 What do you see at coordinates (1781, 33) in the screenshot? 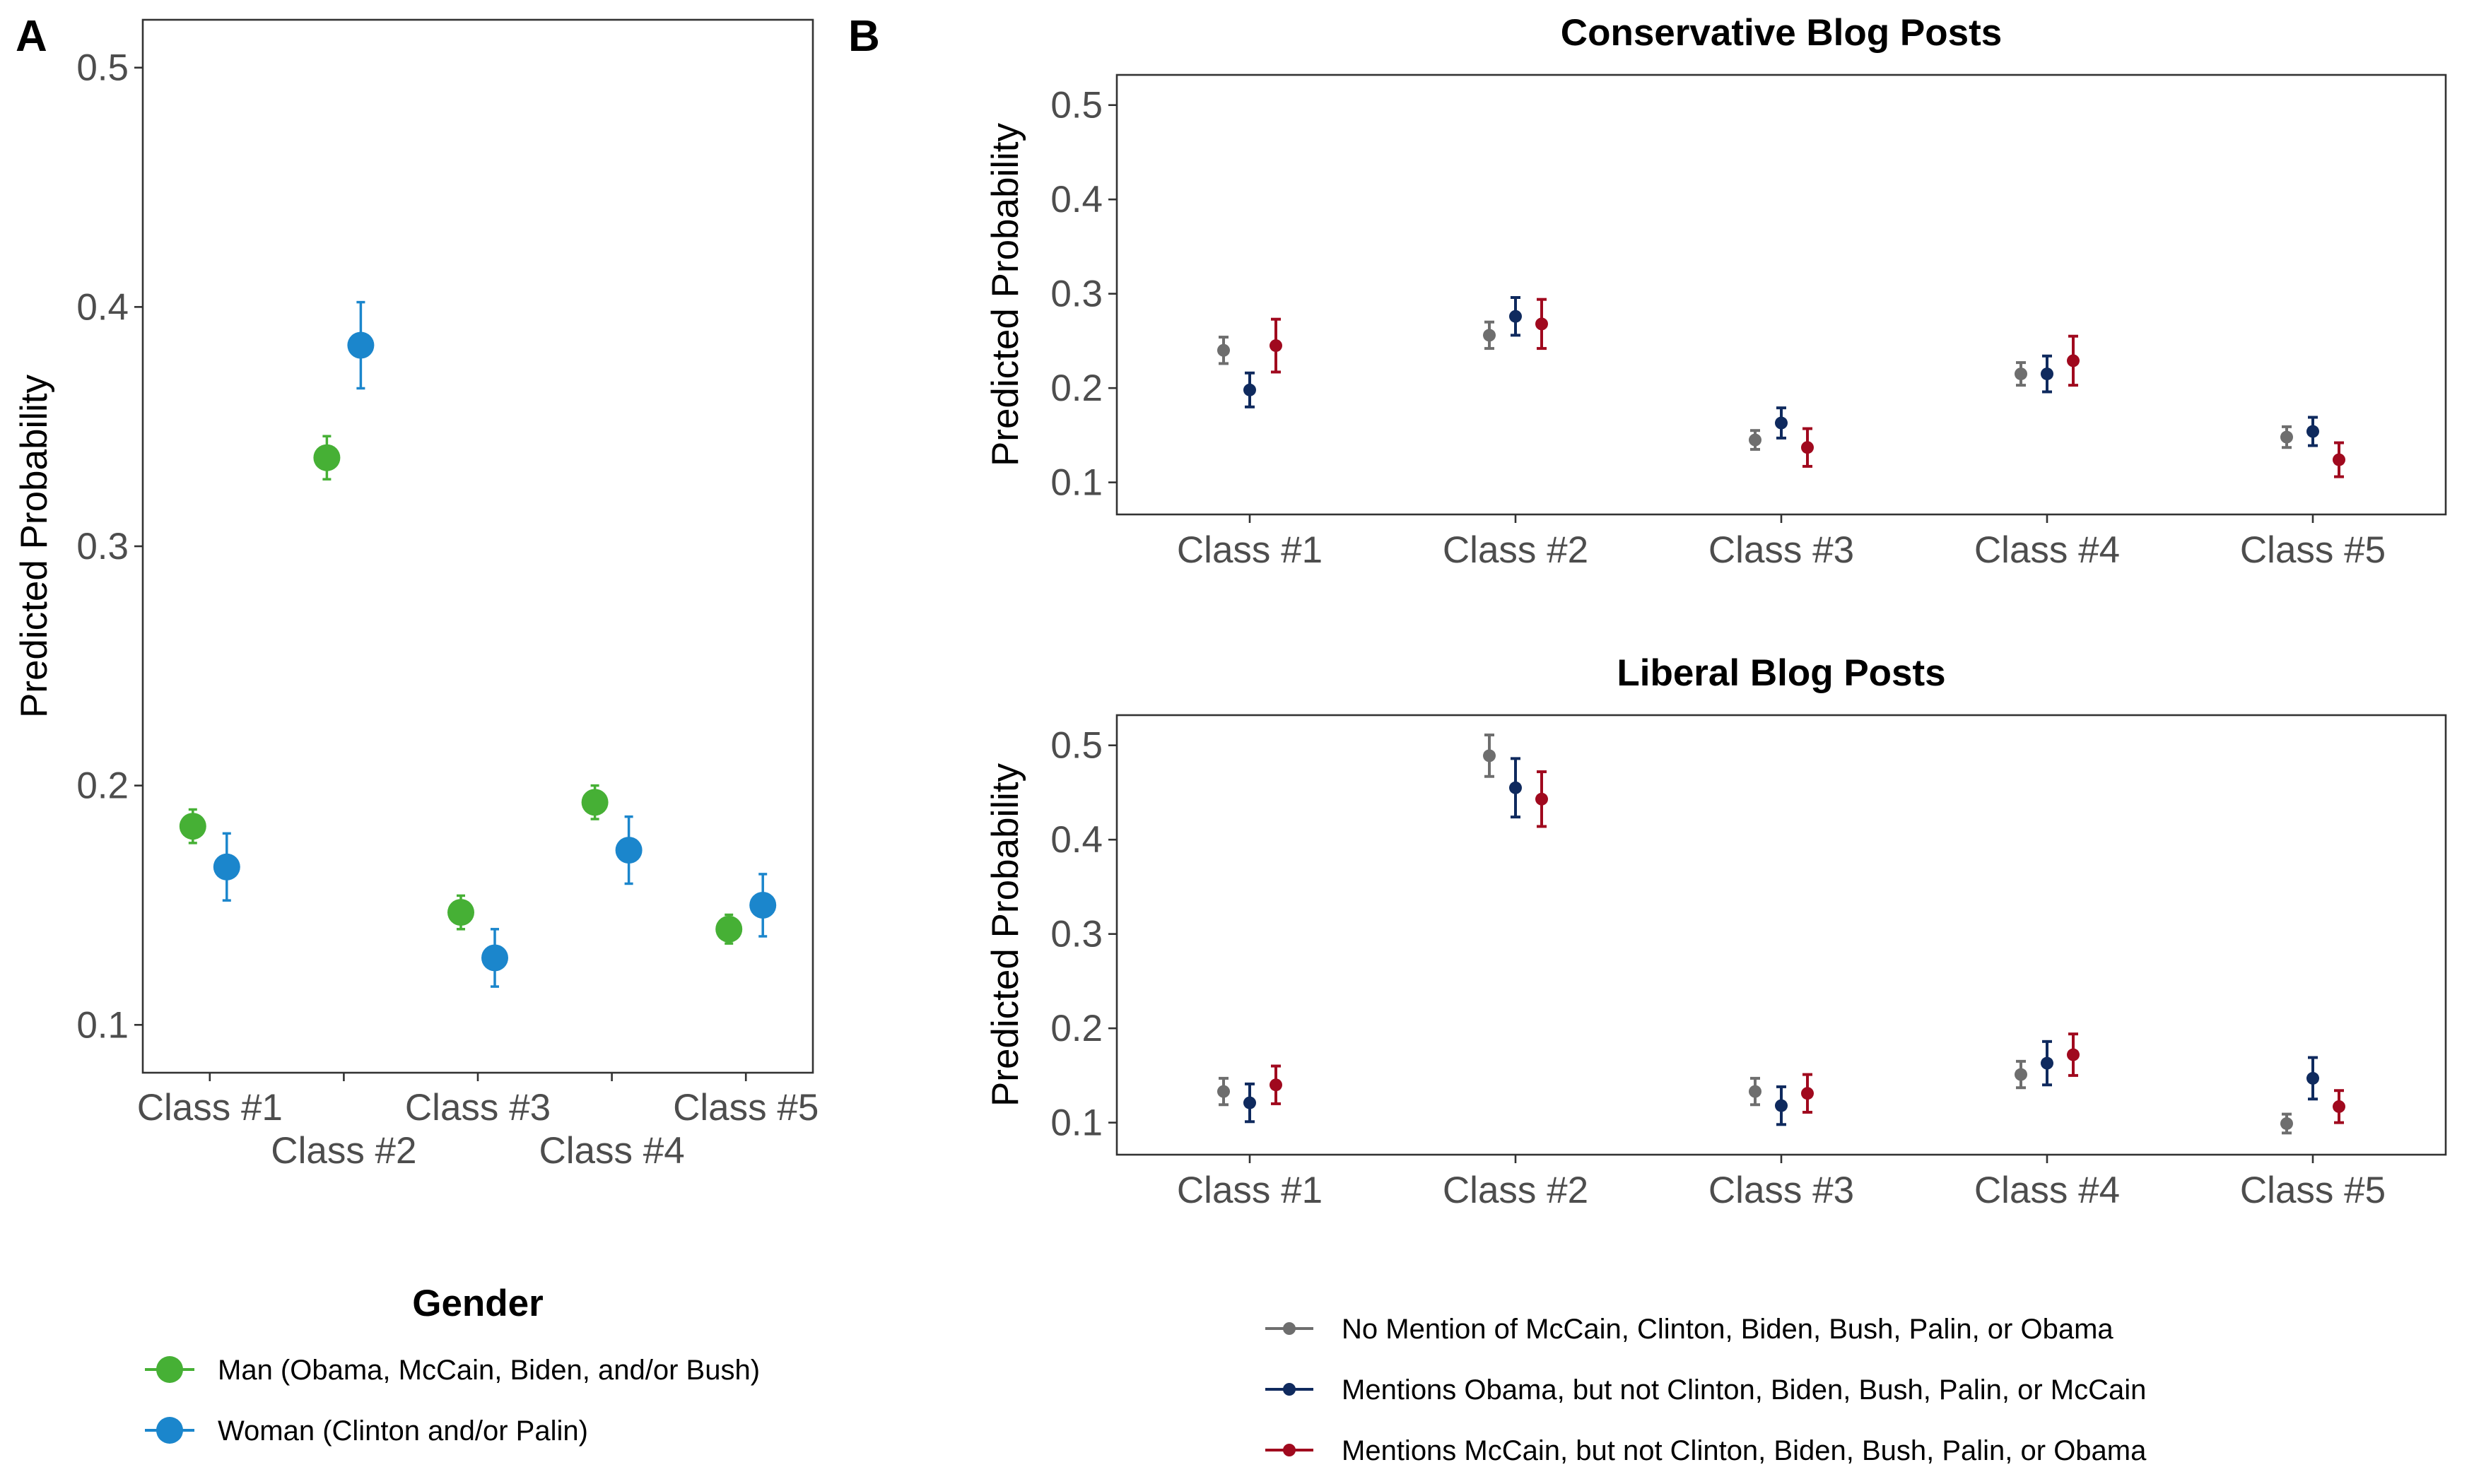
I see `chart-title: Conservative Blog Posts` at bounding box center [1781, 33].